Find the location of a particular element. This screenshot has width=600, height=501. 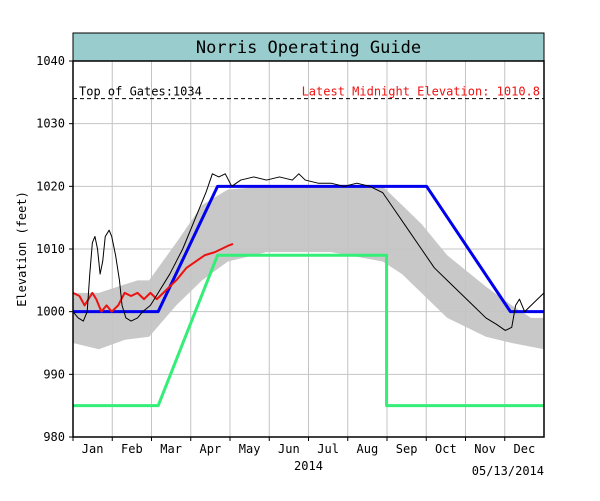

y-tick-label: 1030 is located at coordinates (50, 124).